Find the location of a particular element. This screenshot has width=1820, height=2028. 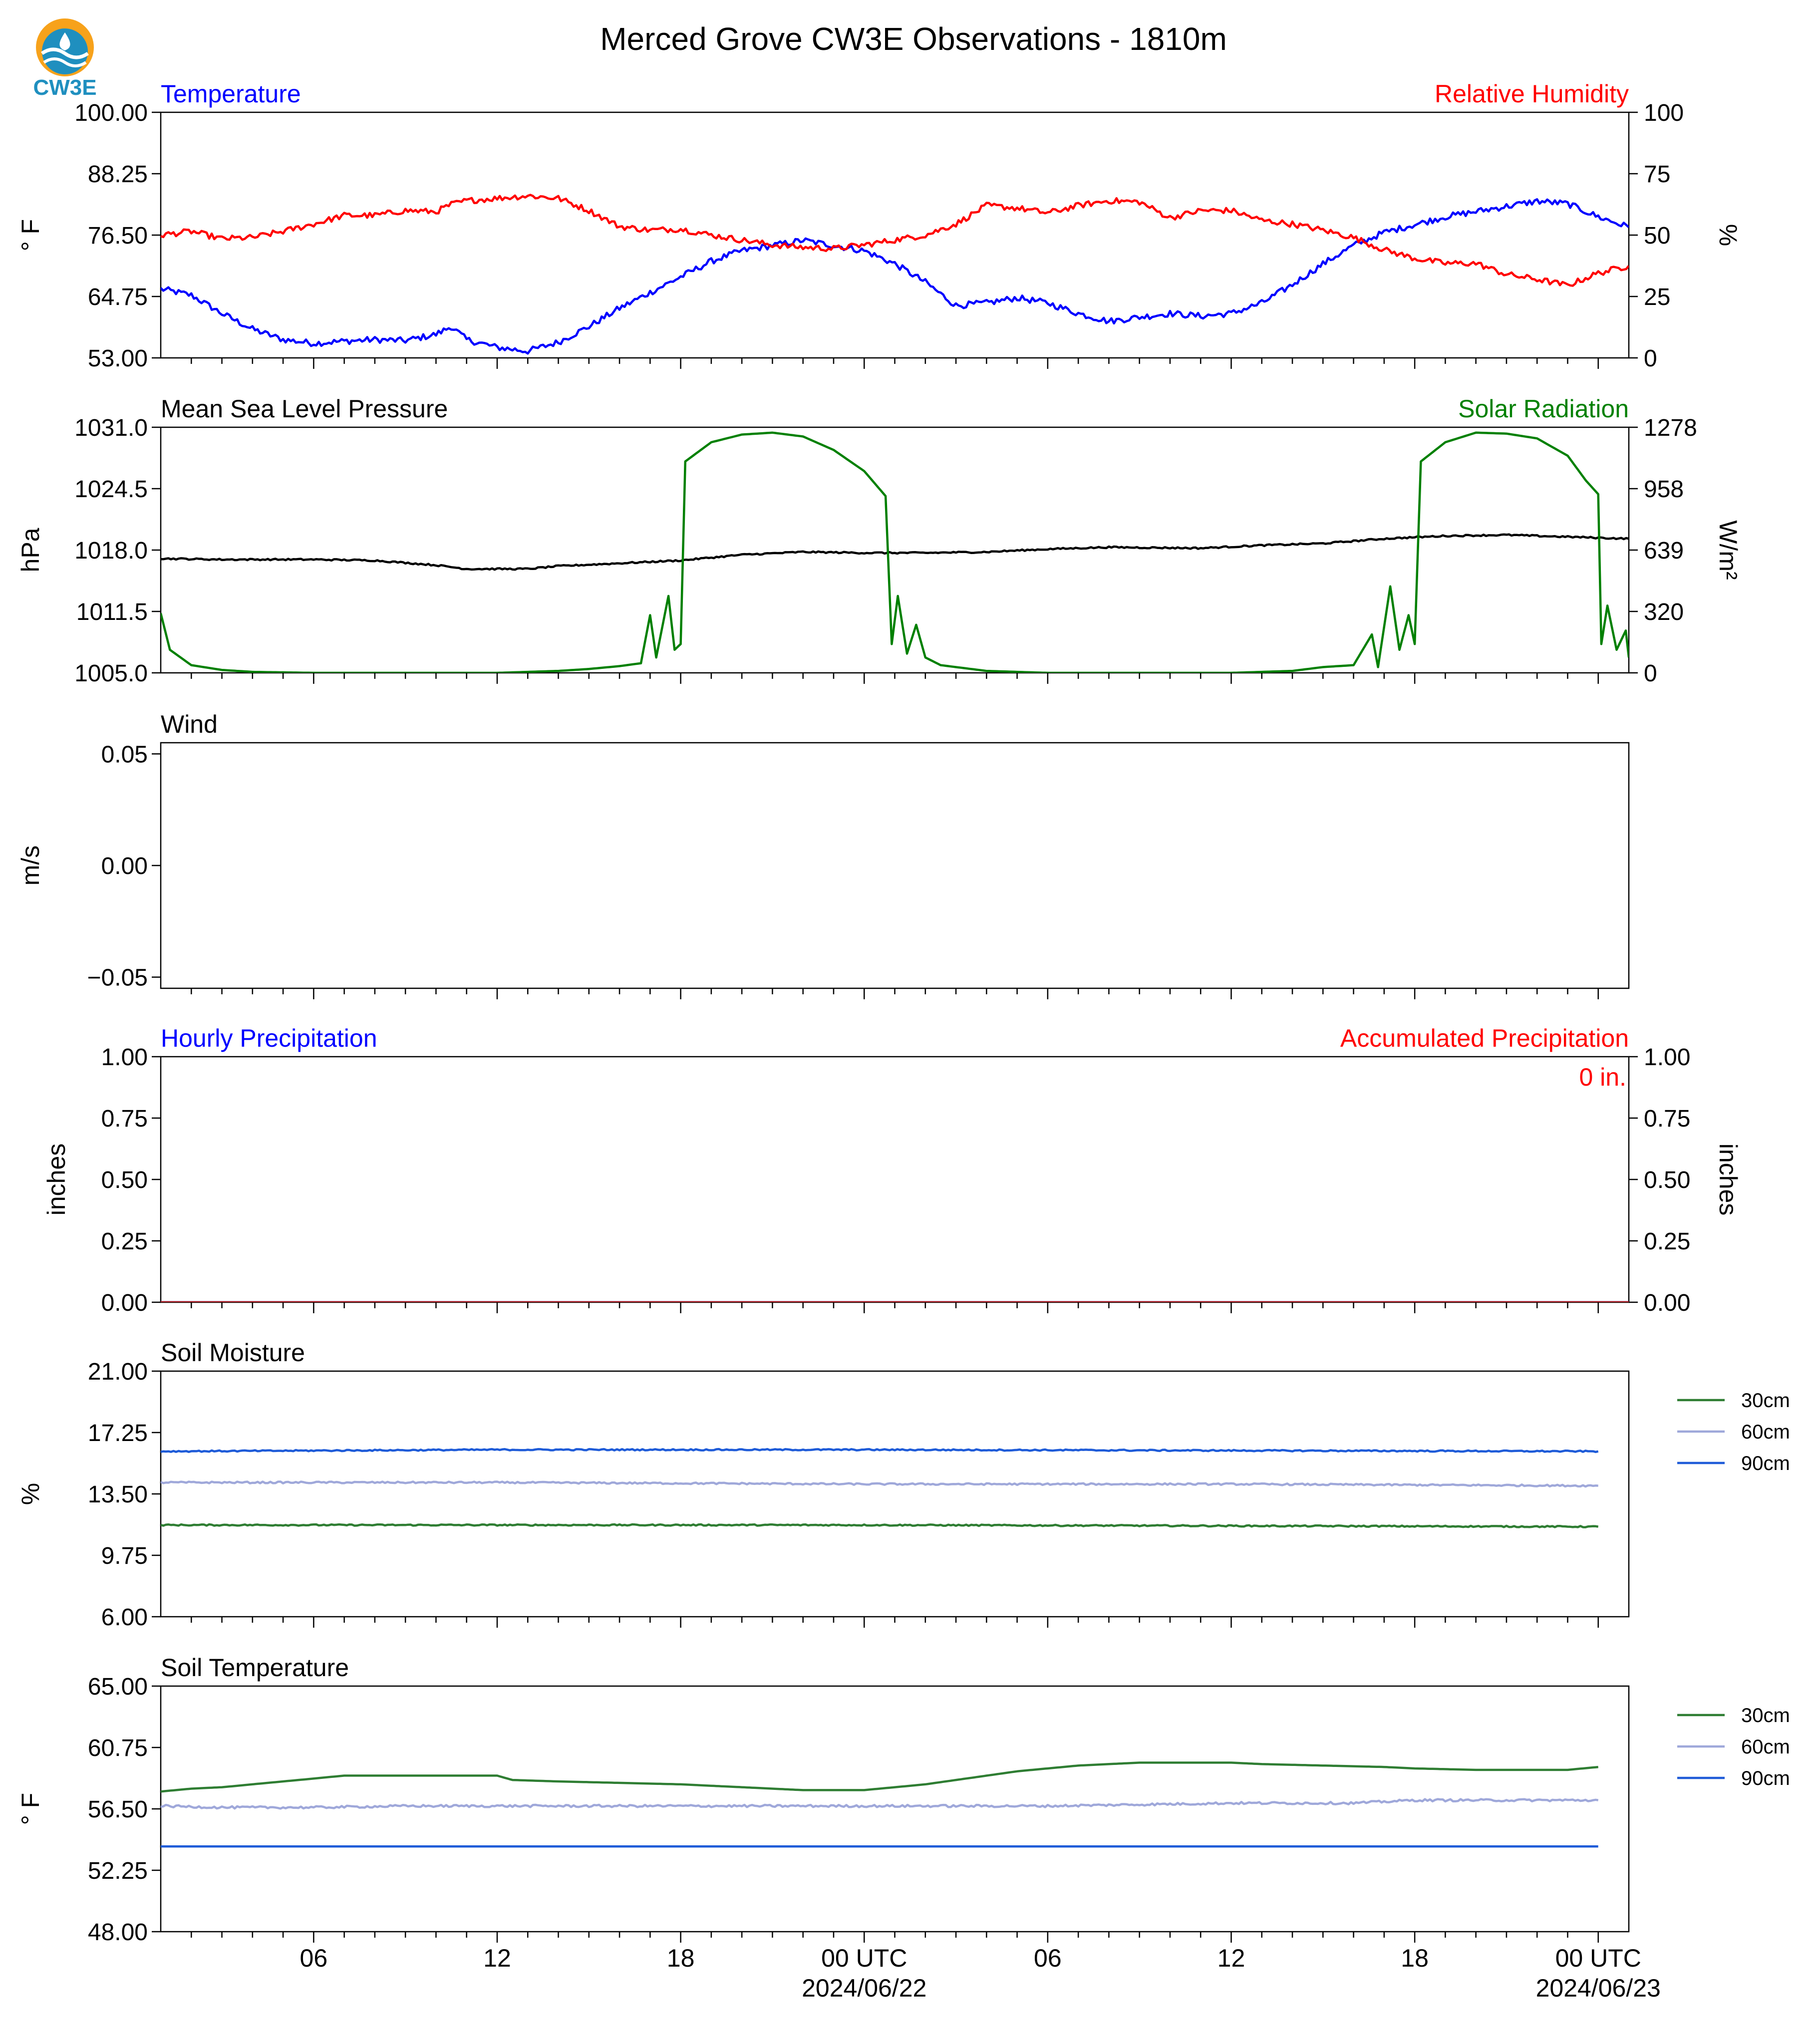

panel-wind: Wind −0.05 0.00 0.05 m/s is located at coordinates (823, 854).